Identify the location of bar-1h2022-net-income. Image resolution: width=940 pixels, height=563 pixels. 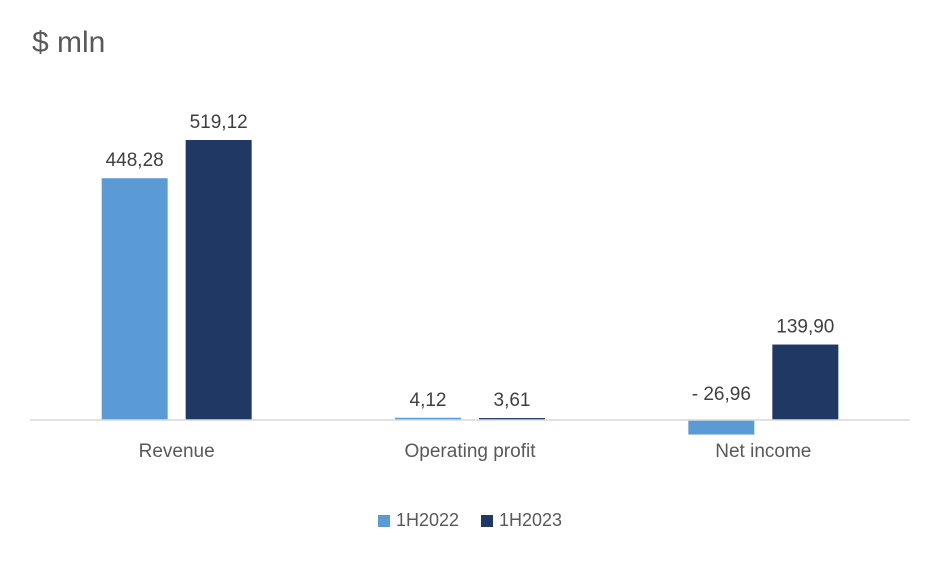
(721, 427).